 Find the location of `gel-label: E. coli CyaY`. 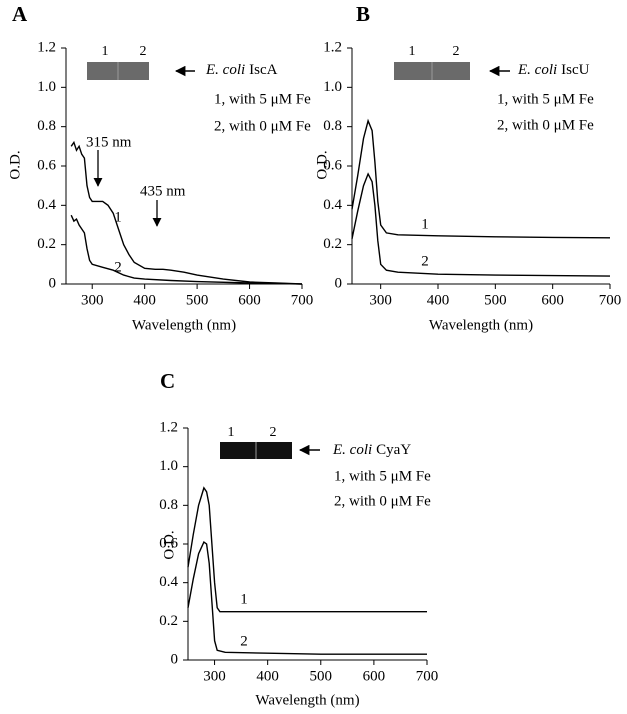

gel-label: E. coli CyaY is located at coordinates (371, 450).